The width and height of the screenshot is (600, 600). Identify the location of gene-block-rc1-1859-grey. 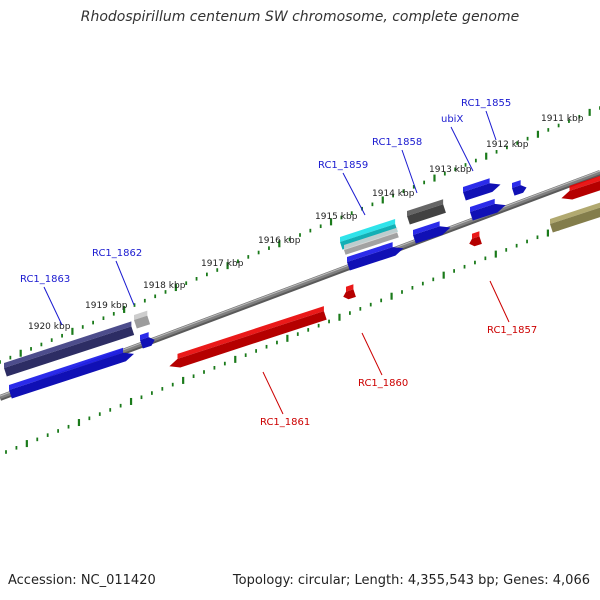
(371, 241).